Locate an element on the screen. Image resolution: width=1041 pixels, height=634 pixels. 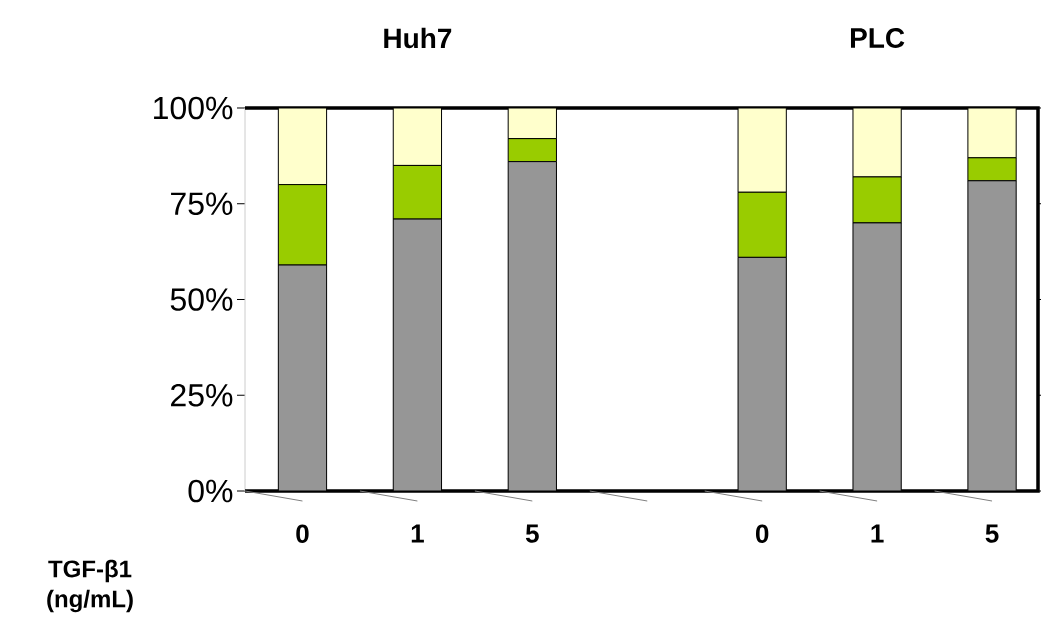
y-tick-label: 75% is located at coordinates (202, 203).